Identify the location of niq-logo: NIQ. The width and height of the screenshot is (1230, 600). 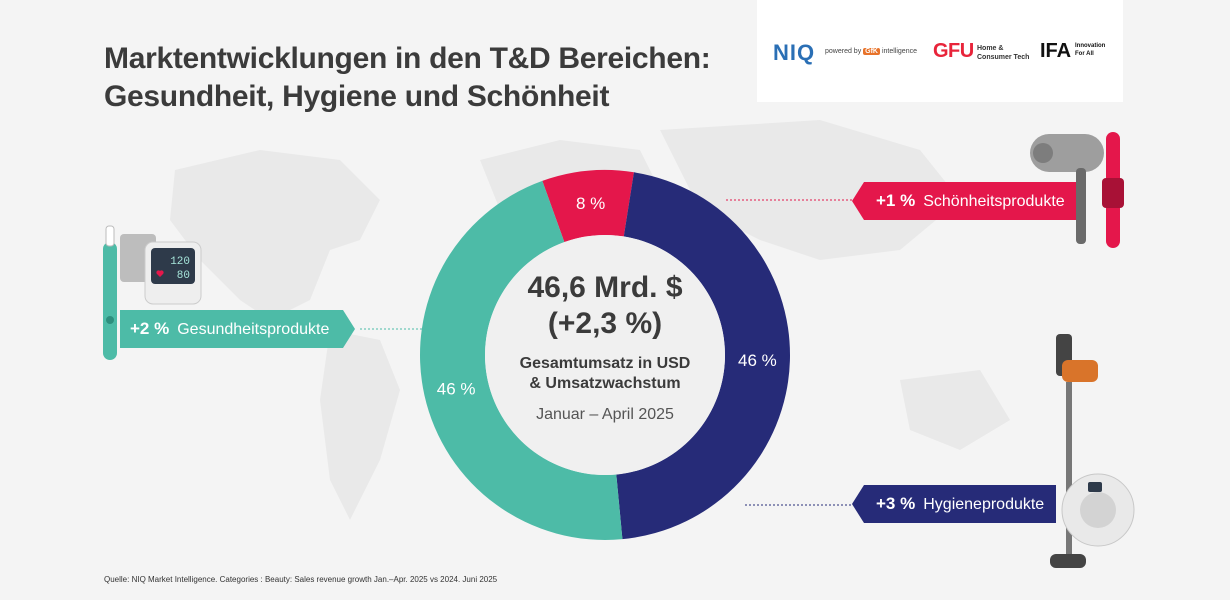
(794, 52).